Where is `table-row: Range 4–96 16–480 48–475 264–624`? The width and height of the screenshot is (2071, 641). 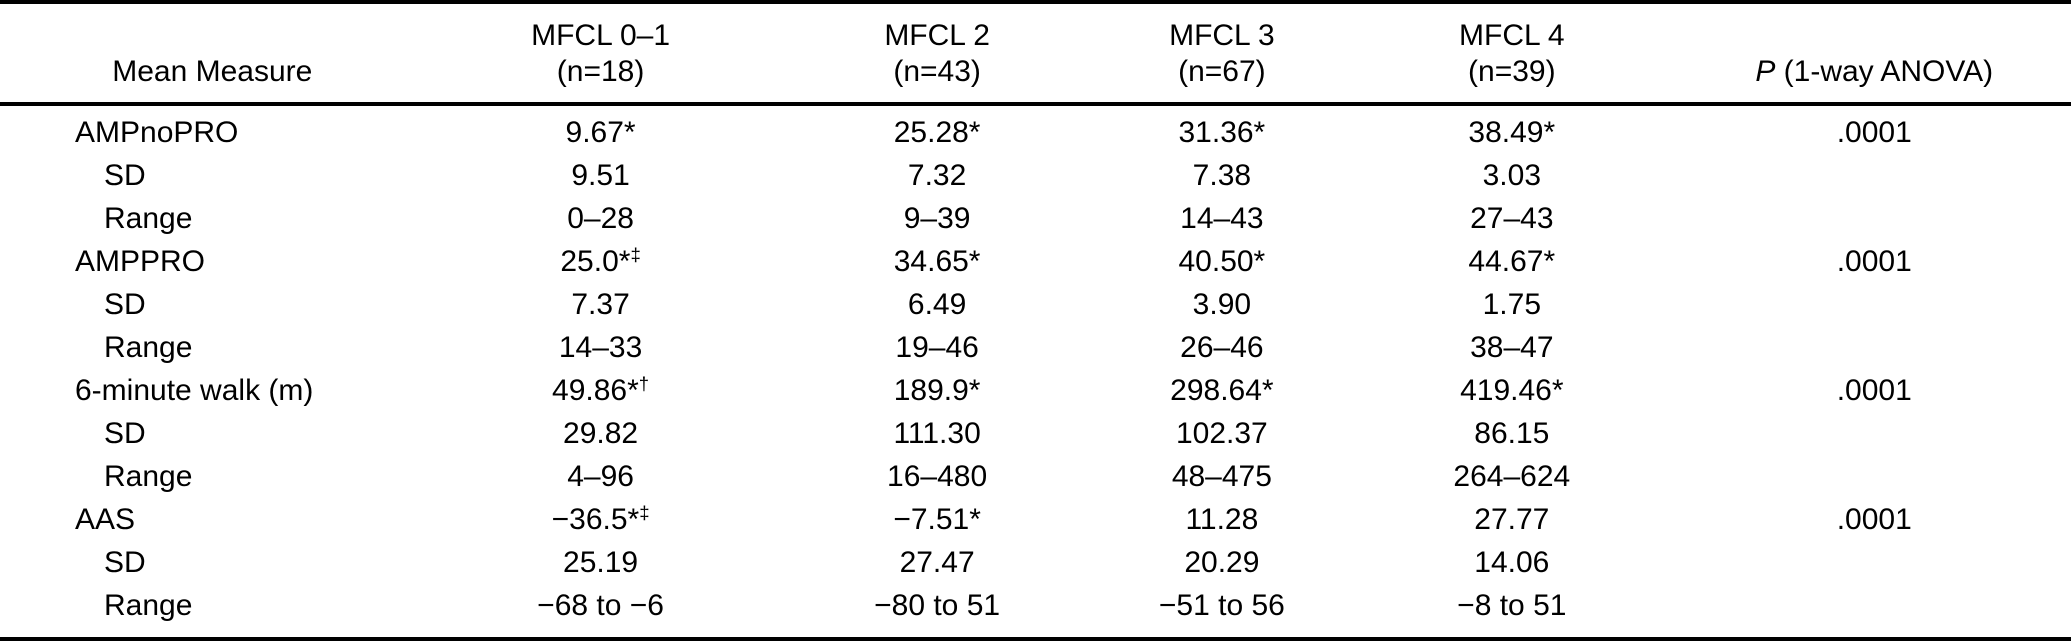 table-row: Range 4–96 16–480 48–475 264–624 is located at coordinates (1035, 476).